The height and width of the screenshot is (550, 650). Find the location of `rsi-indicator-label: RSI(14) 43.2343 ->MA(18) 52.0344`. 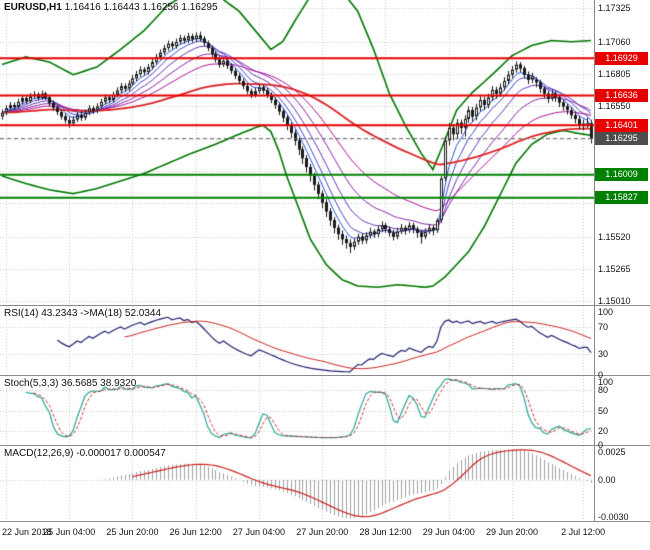

rsi-indicator-label: RSI(14) 43.2343 ->MA(18) 52.0344 is located at coordinates (83, 313).